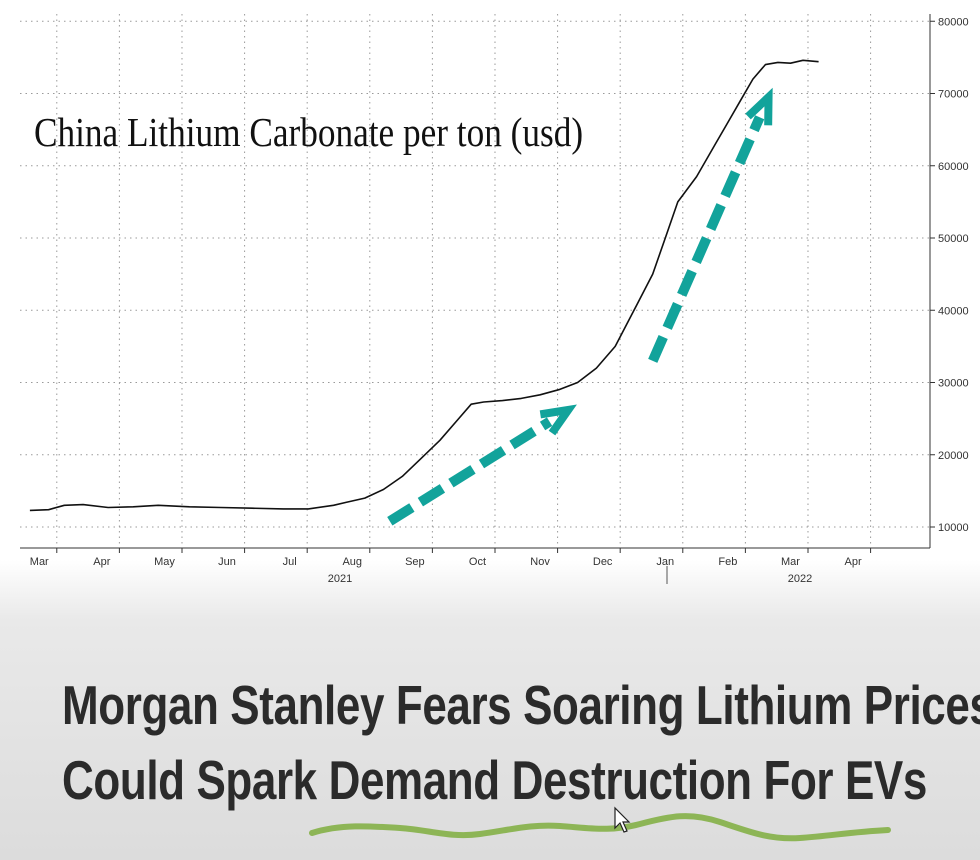 This screenshot has height=860, width=980. I want to click on x-tick-label-sep-6: Sep, so click(415, 562).